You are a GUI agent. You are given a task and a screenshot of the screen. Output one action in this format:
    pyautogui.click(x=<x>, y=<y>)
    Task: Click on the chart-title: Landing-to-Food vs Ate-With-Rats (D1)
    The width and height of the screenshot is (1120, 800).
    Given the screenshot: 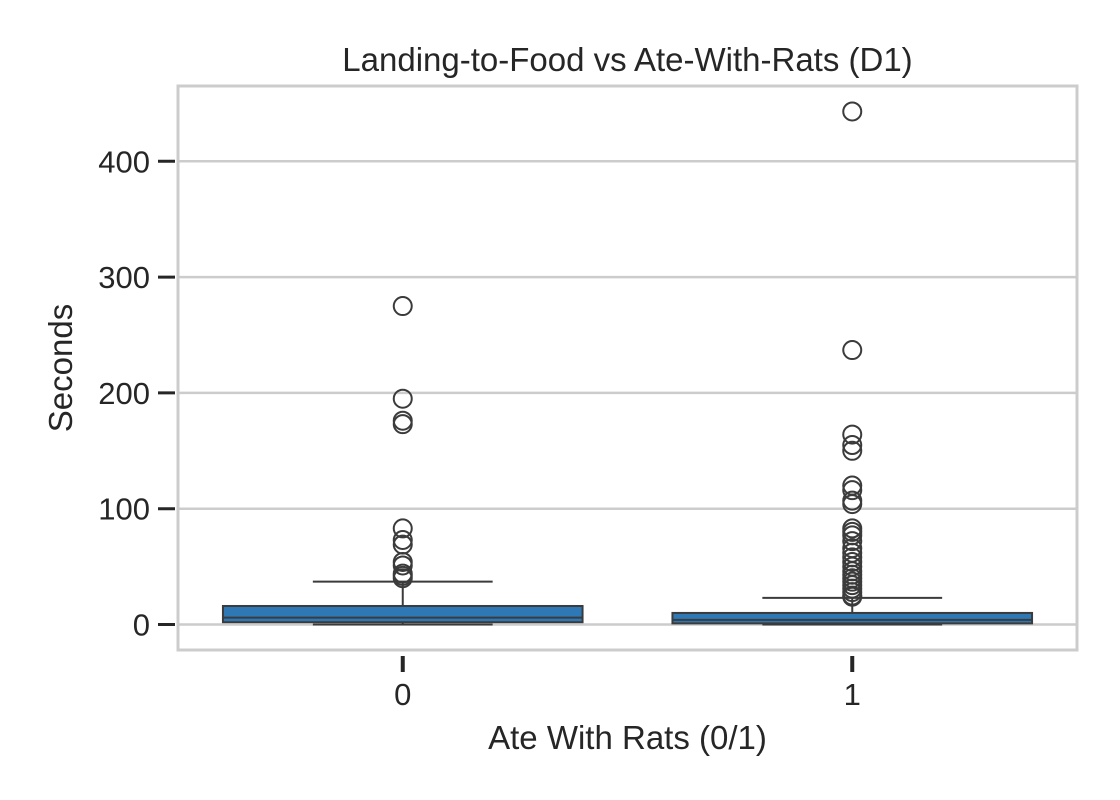 What is the action you would take?
    pyautogui.click(x=627, y=59)
    